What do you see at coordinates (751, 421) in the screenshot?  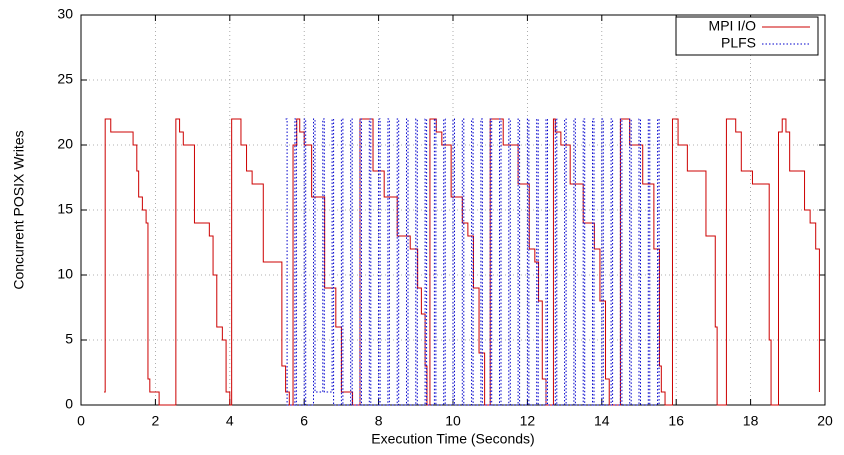 I see `x-tick-label: 18` at bounding box center [751, 421].